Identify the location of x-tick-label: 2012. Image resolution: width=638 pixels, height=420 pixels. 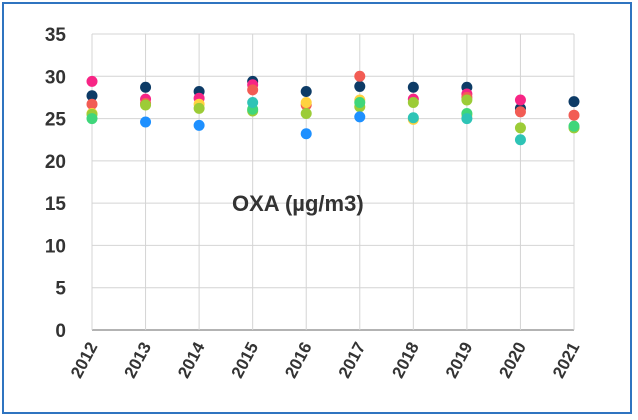
(84, 360).